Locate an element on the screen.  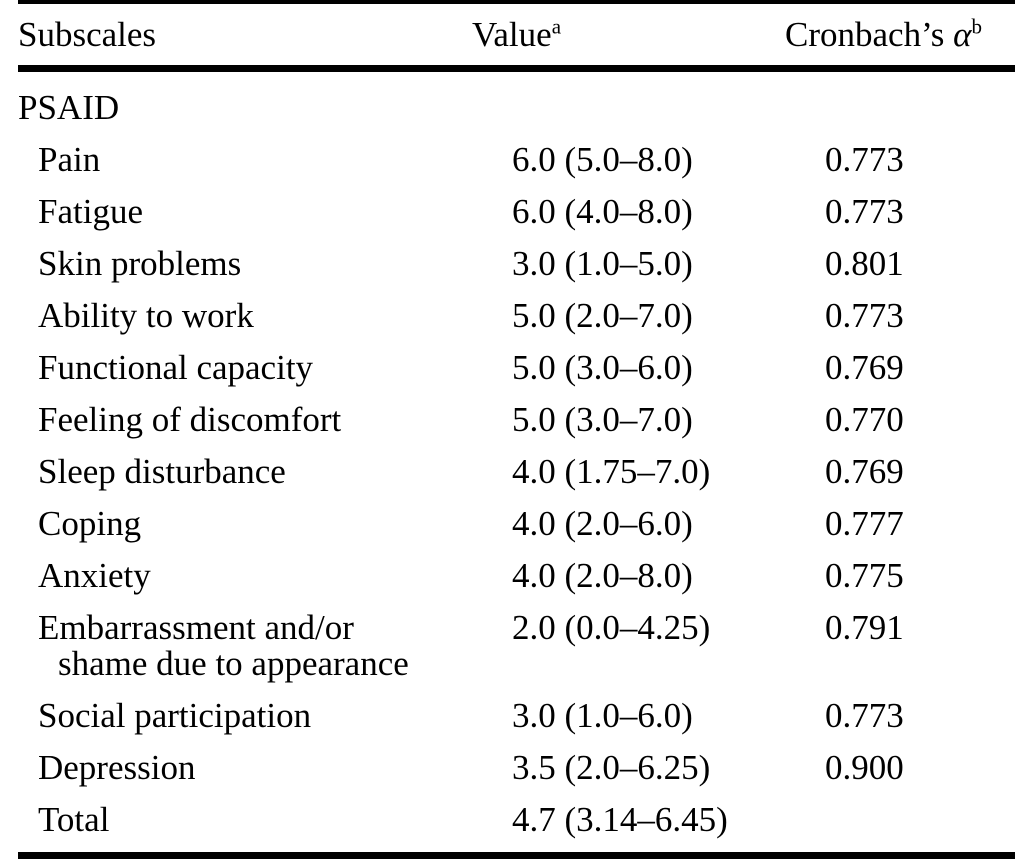
table-row-sleep-disturbance: Sleep disturbance 4.0 (1.75–7.0) 0.769 is located at coordinates (516, 472).